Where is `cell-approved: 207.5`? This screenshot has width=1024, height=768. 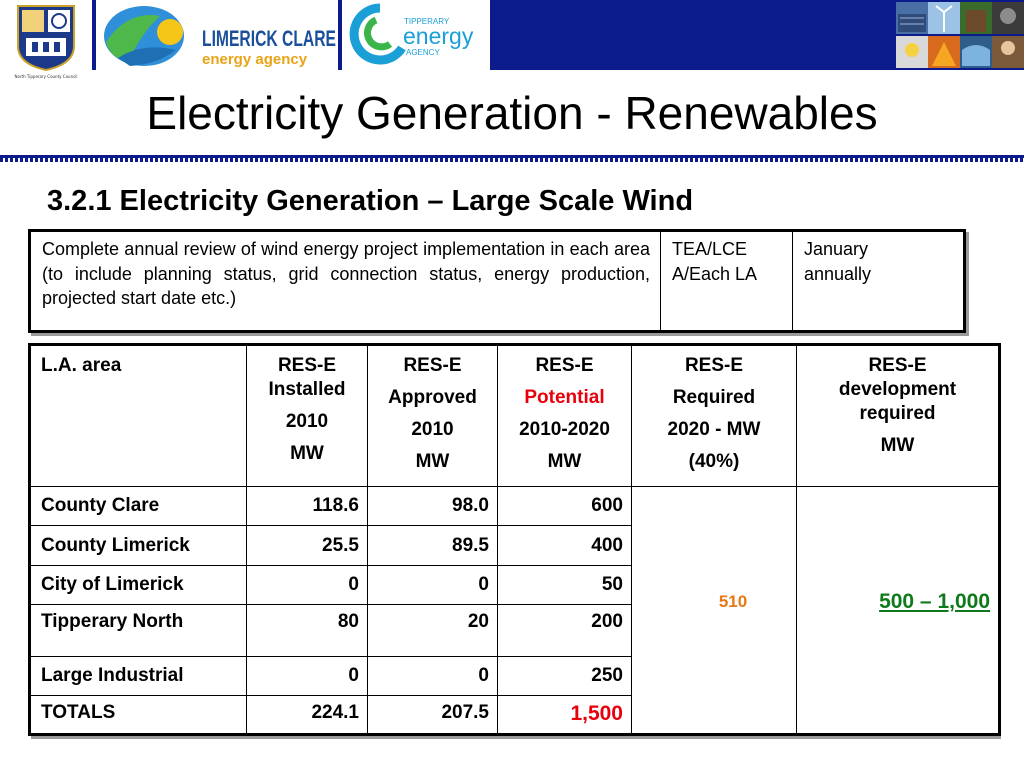
cell-approved: 207.5 is located at coordinates (432, 715).